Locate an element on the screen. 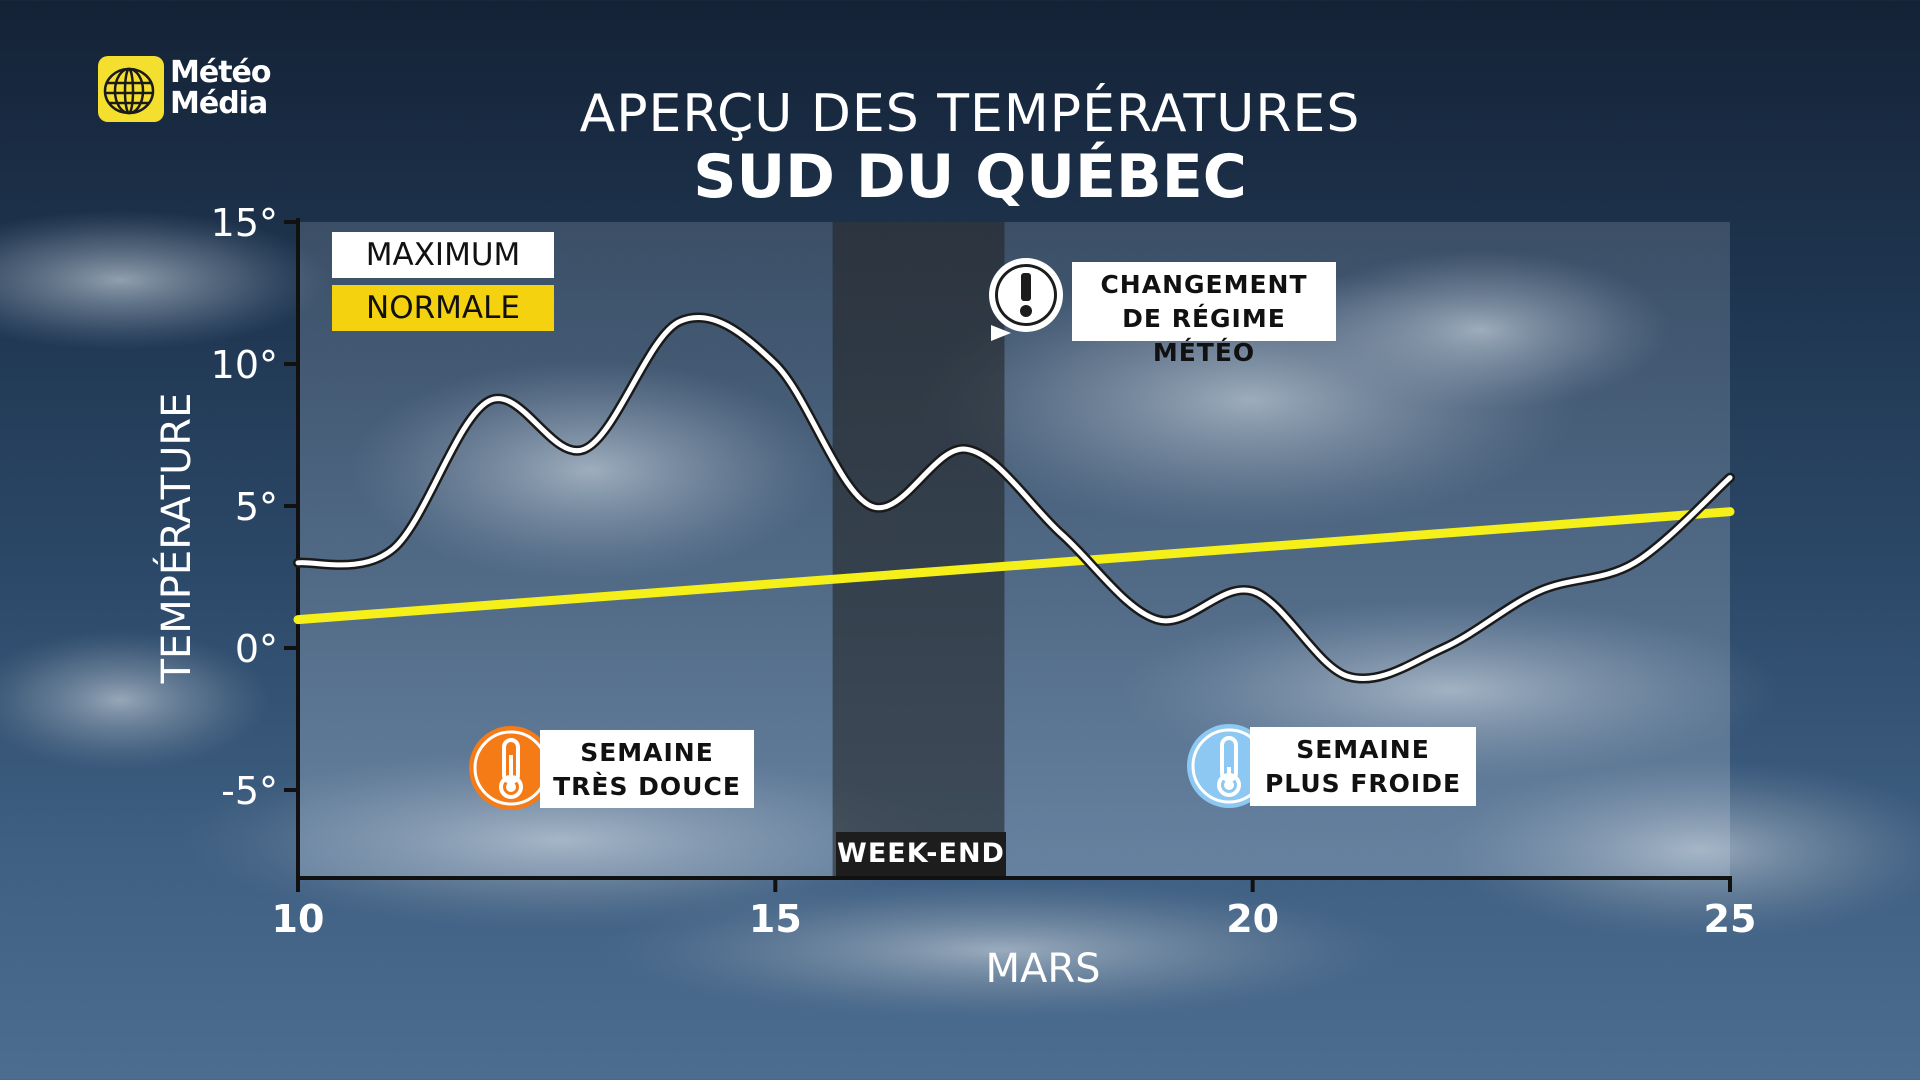  weekend-label: WEEK-END is located at coordinates (921, 854).